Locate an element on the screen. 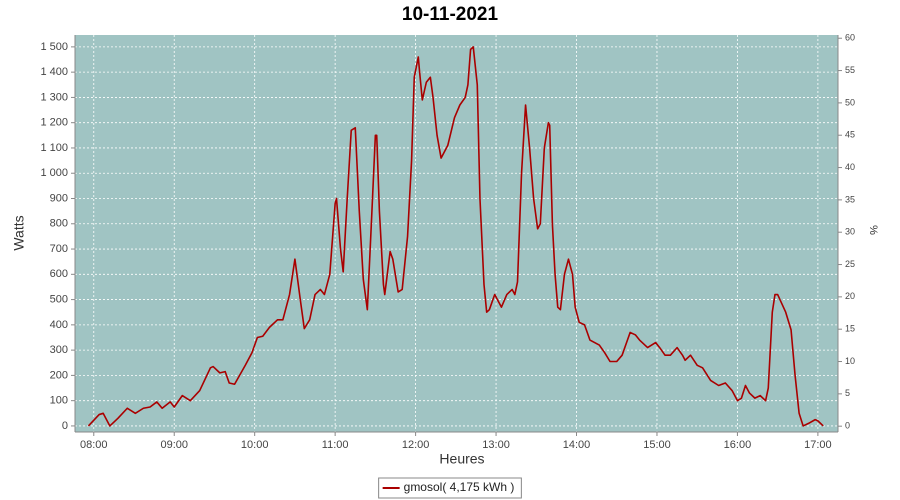 The height and width of the screenshot is (500, 900). y-tick-label: 700 is located at coordinates (59, 249).